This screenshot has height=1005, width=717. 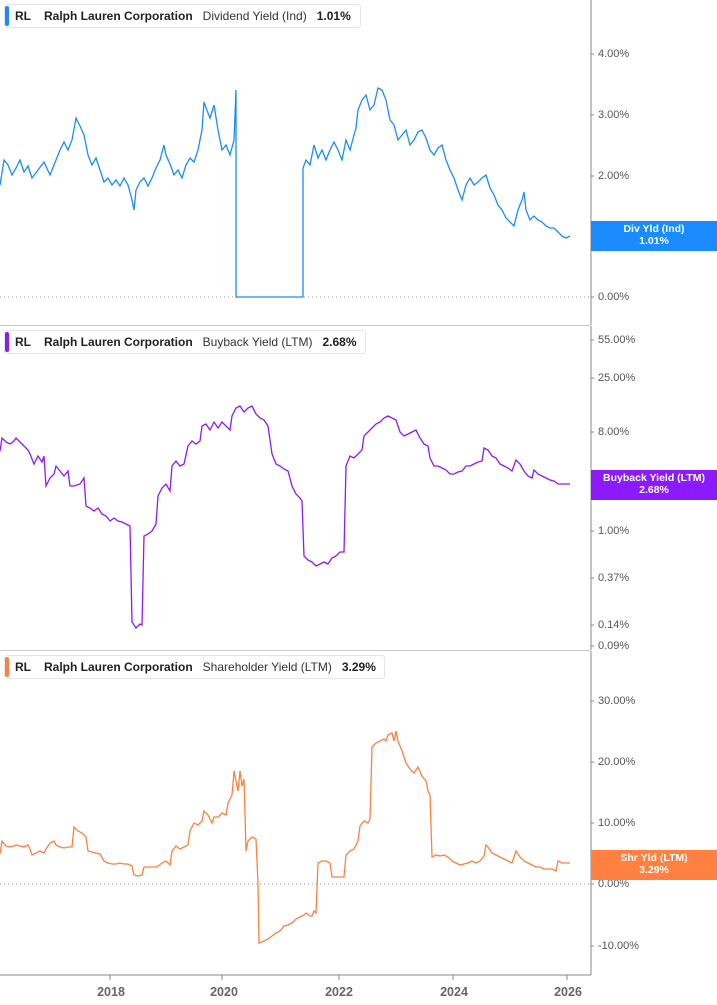 I want to click on y-tick: 0.37%, so click(x=614, y=578).